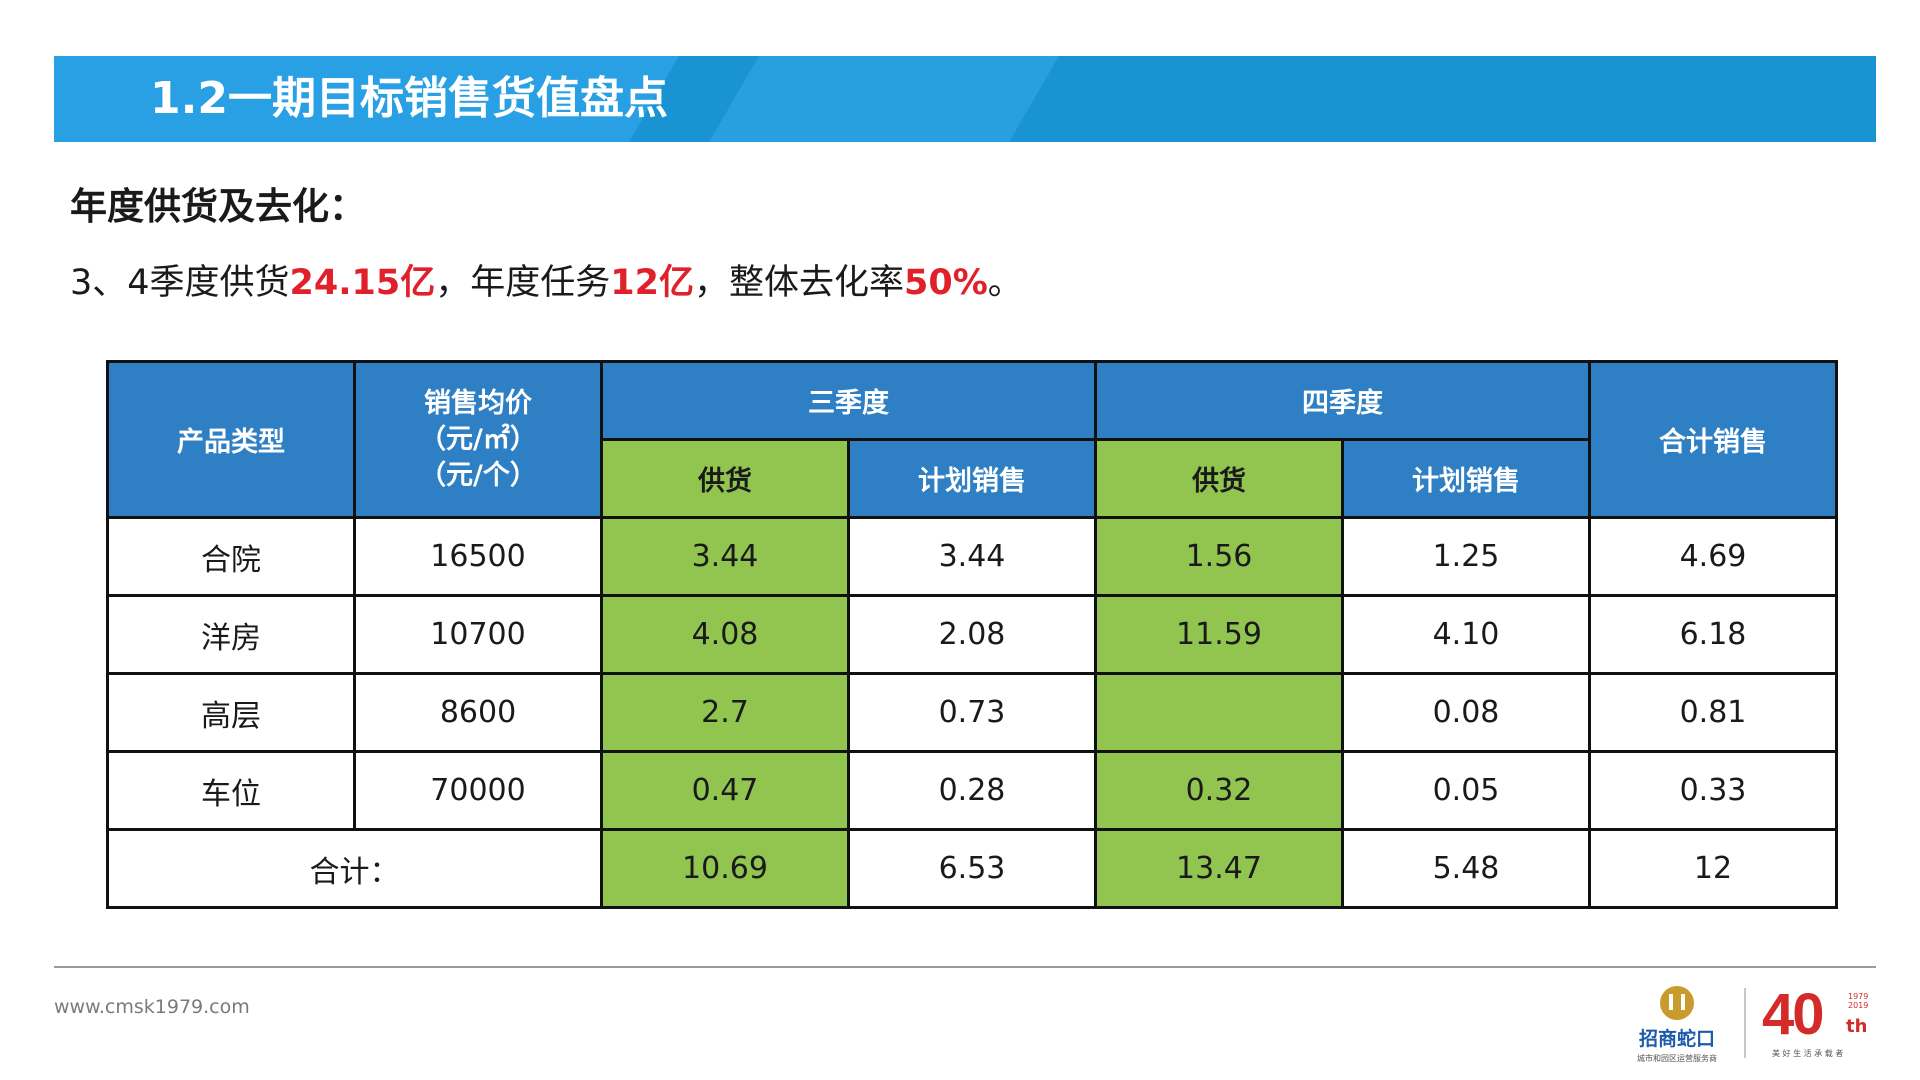  What do you see at coordinates (1713, 634) in the screenshot?
I see `cell-total: 6.18` at bounding box center [1713, 634].